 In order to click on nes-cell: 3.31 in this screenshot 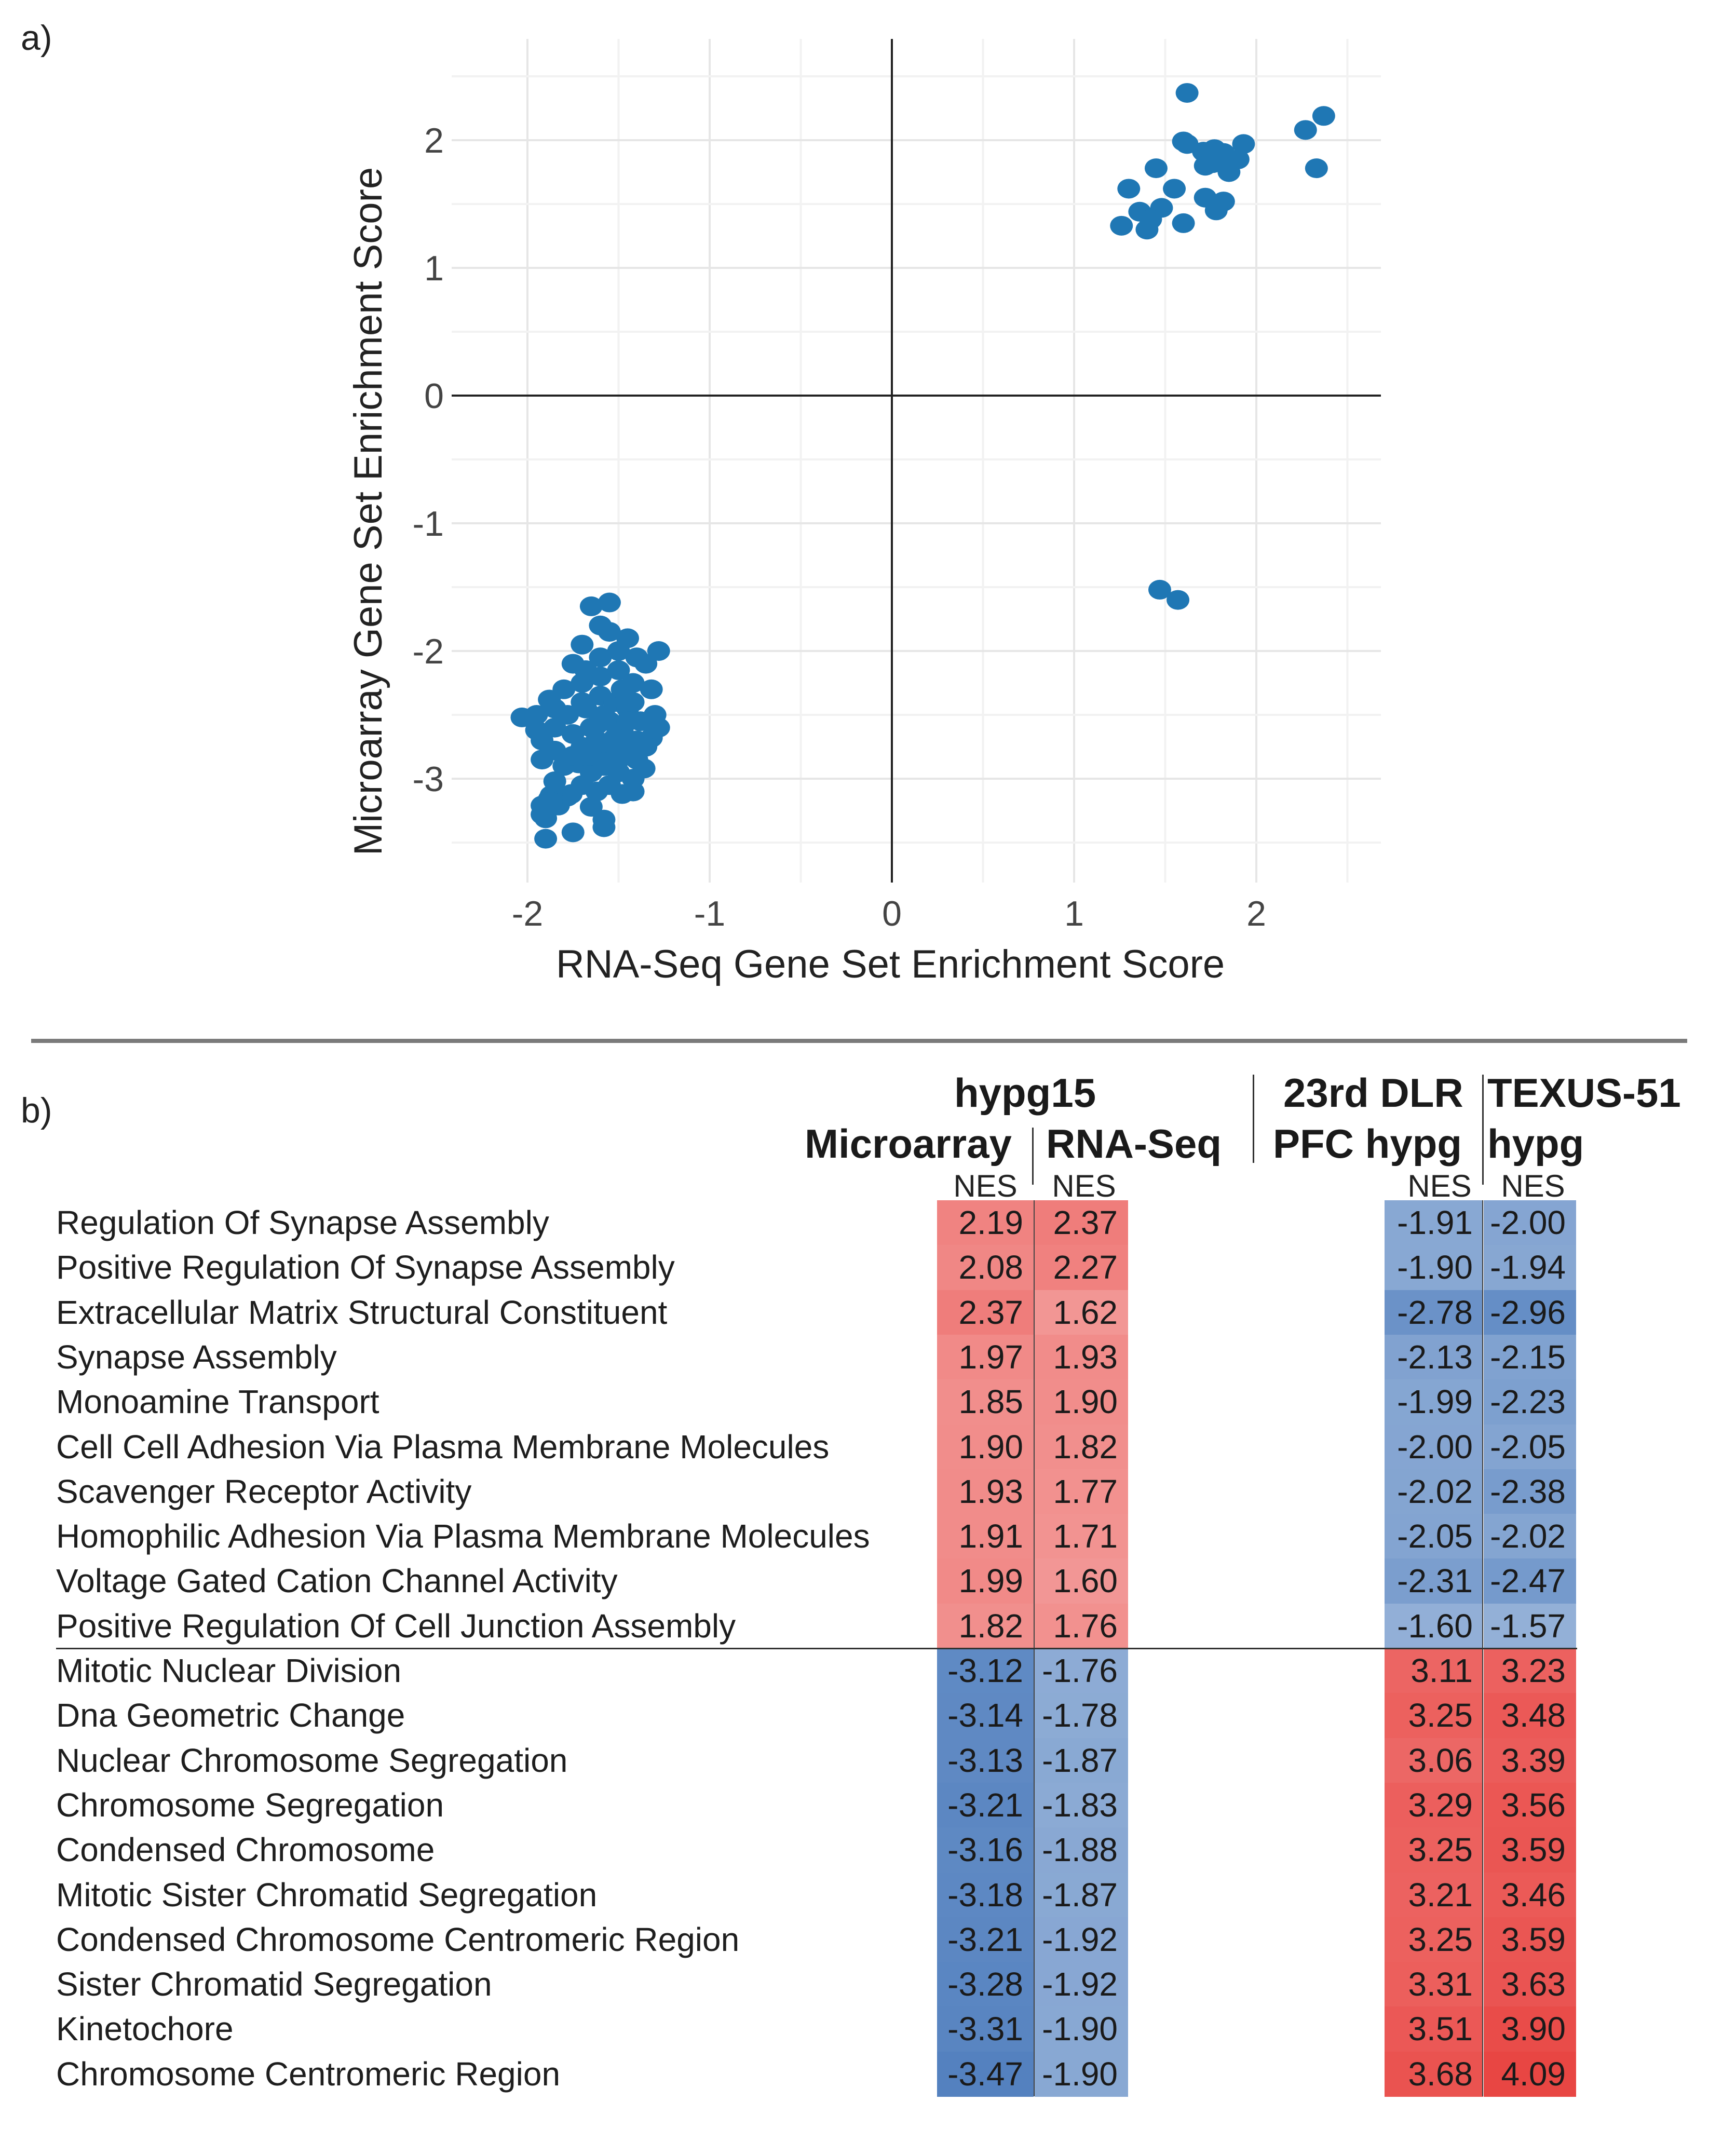, I will do `click(1434, 1985)`.